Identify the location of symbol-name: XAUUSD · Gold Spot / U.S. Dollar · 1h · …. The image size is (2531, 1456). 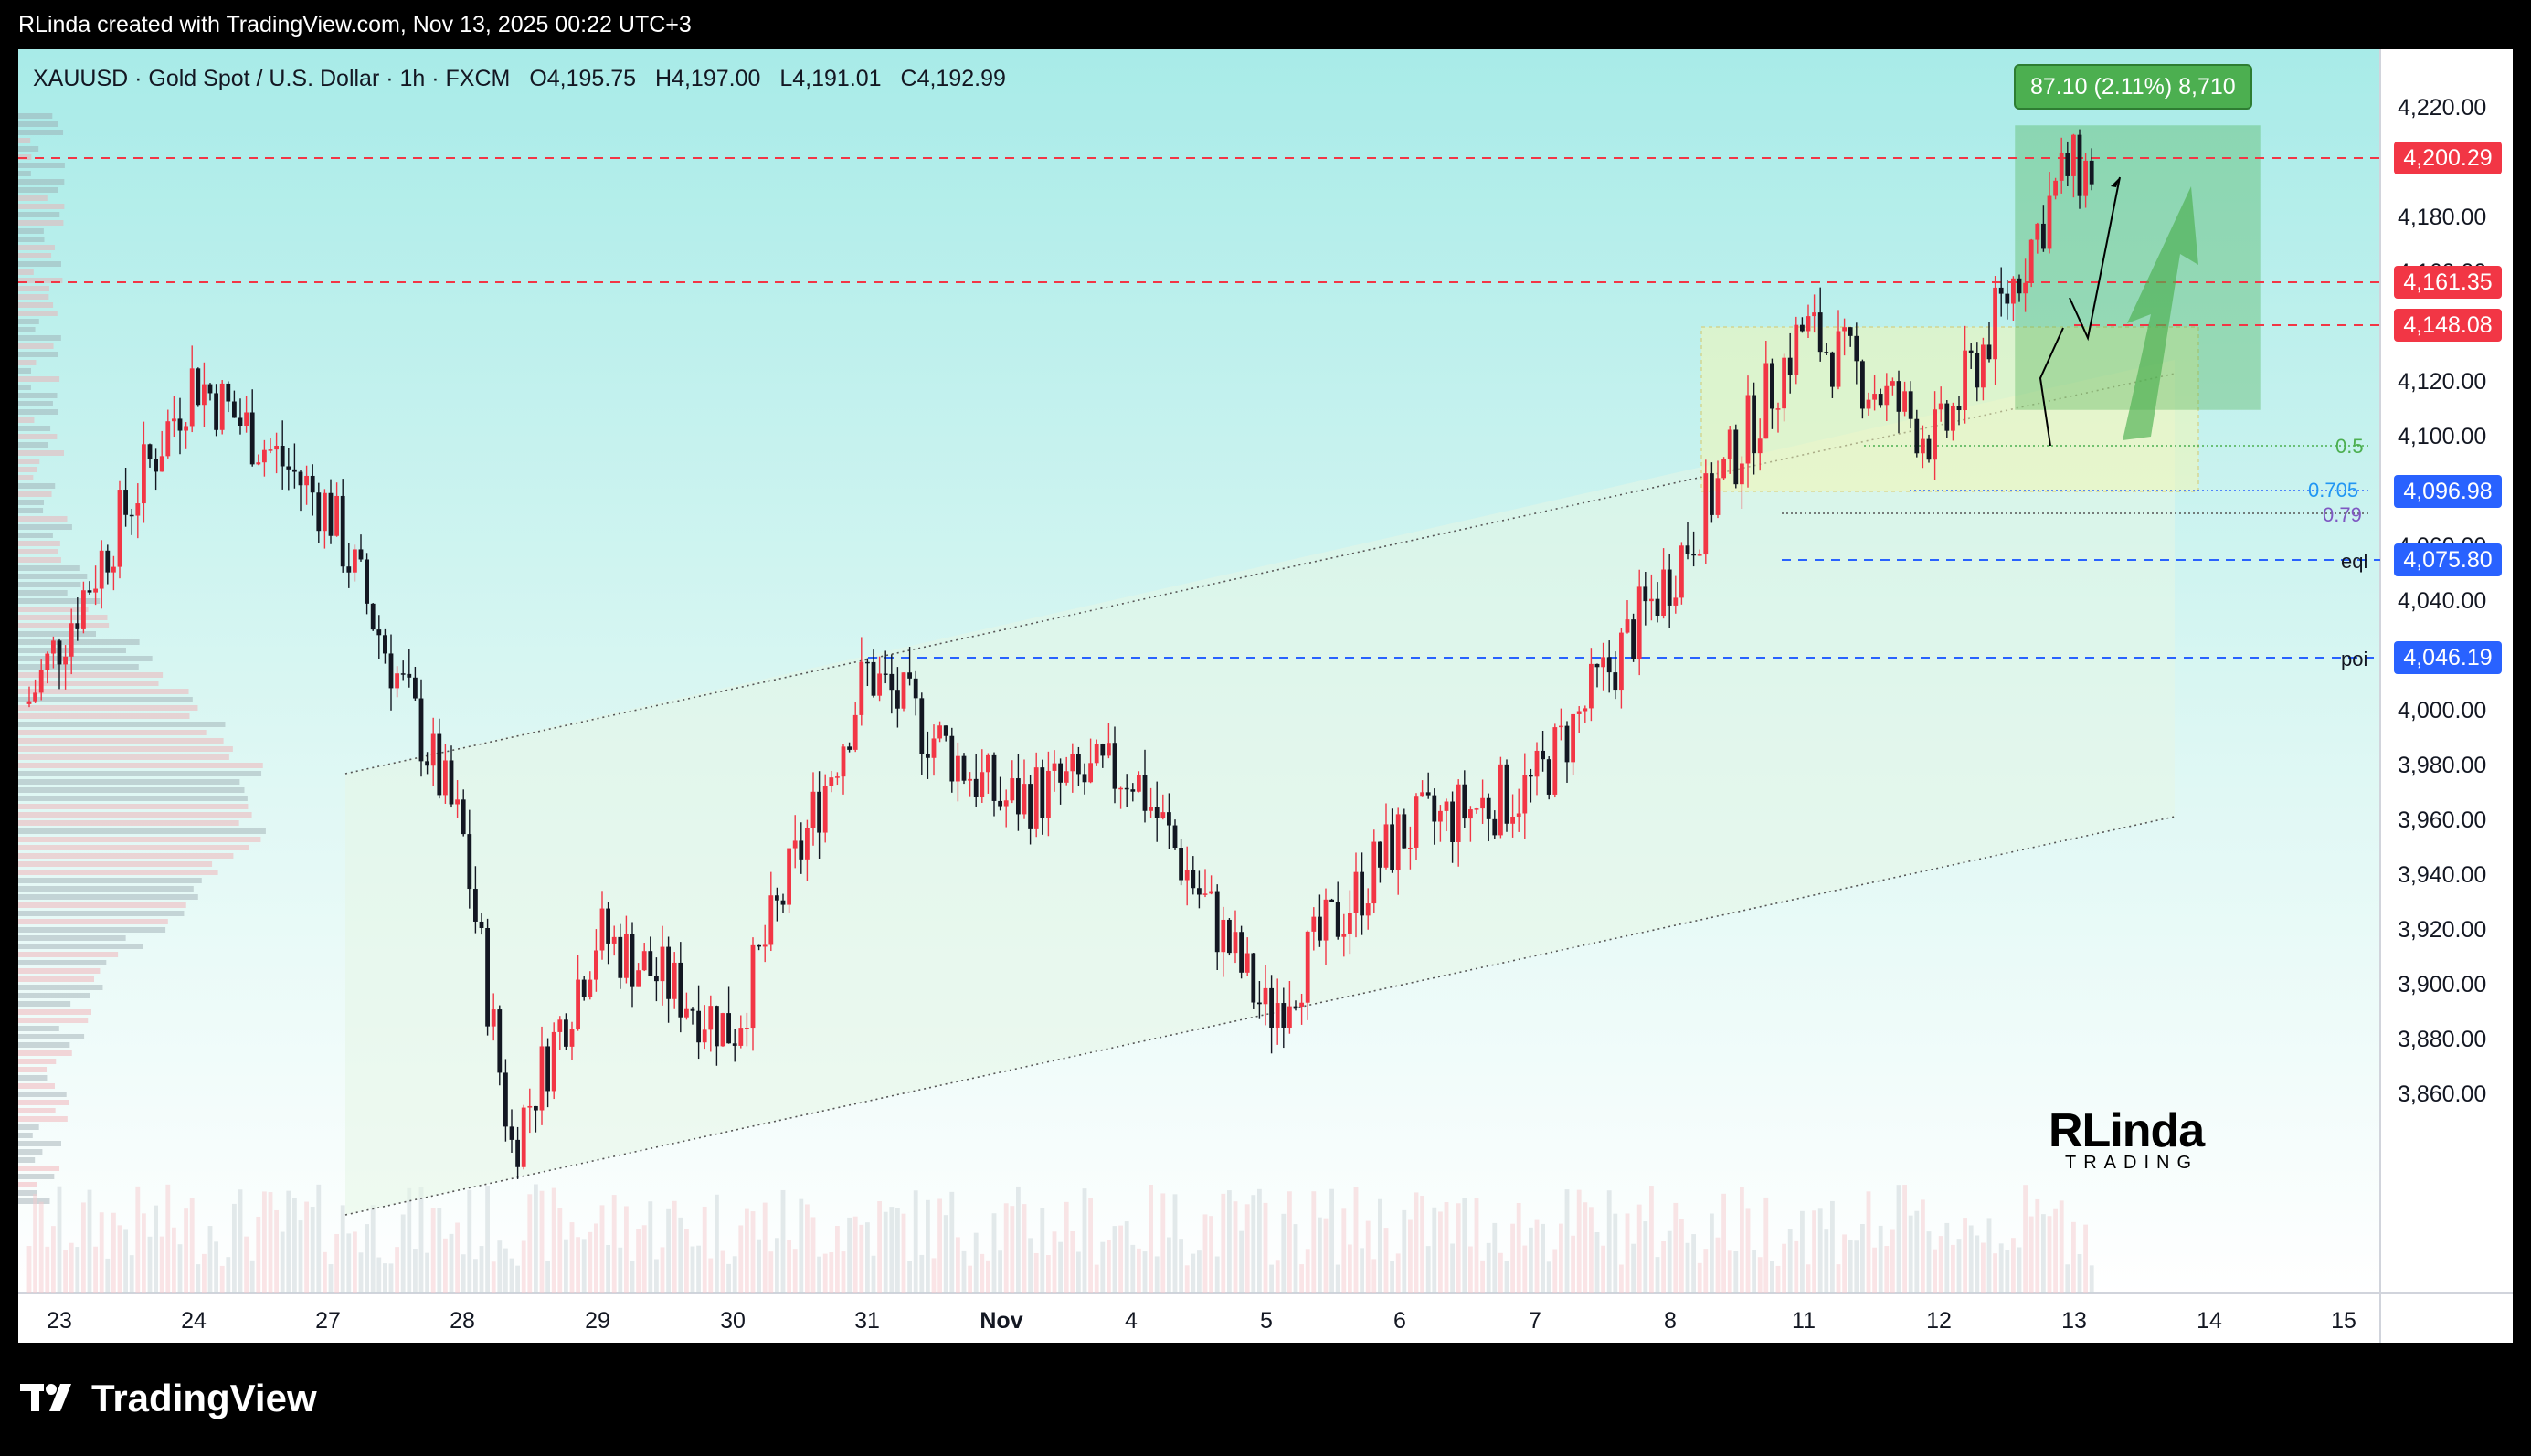
(272, 78).